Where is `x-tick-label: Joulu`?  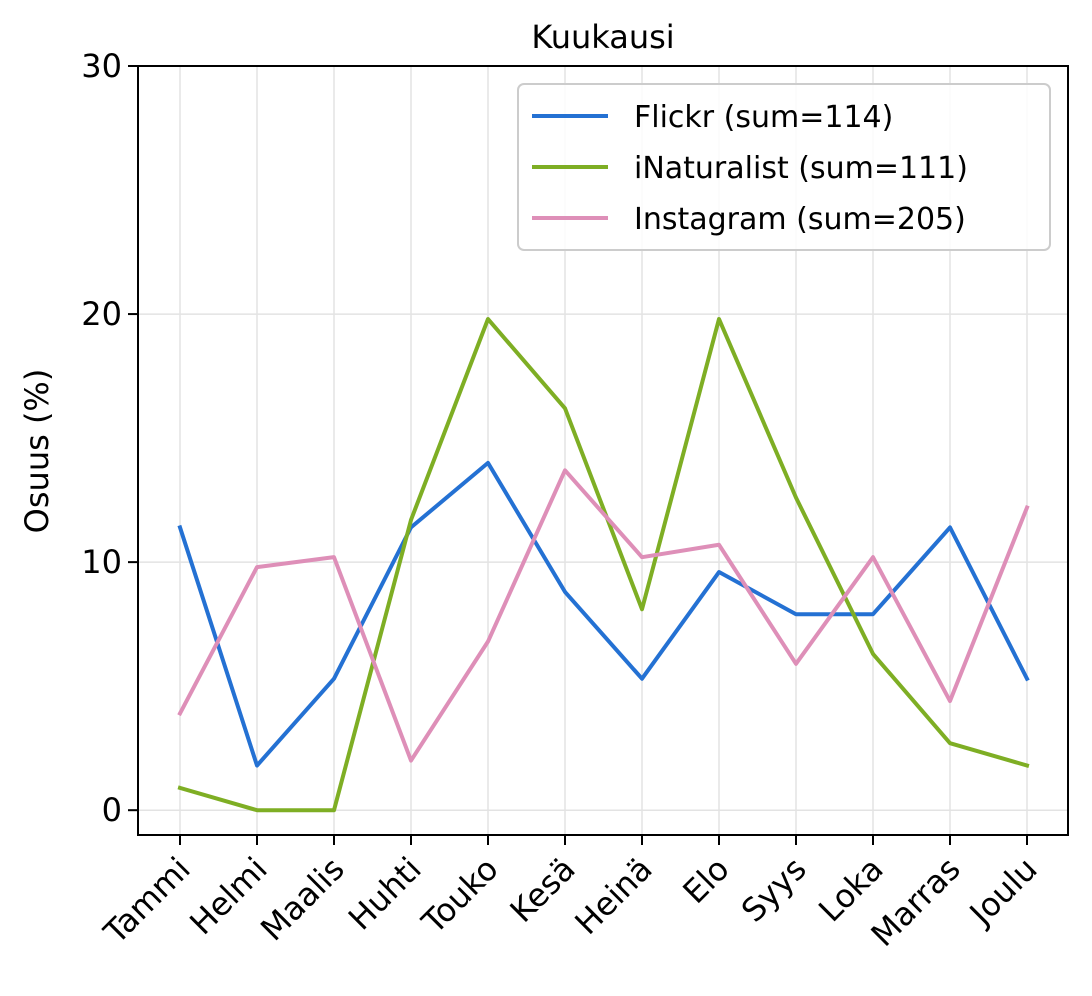 x-tick-label: Joulu is located at coordinates (1003, 892).